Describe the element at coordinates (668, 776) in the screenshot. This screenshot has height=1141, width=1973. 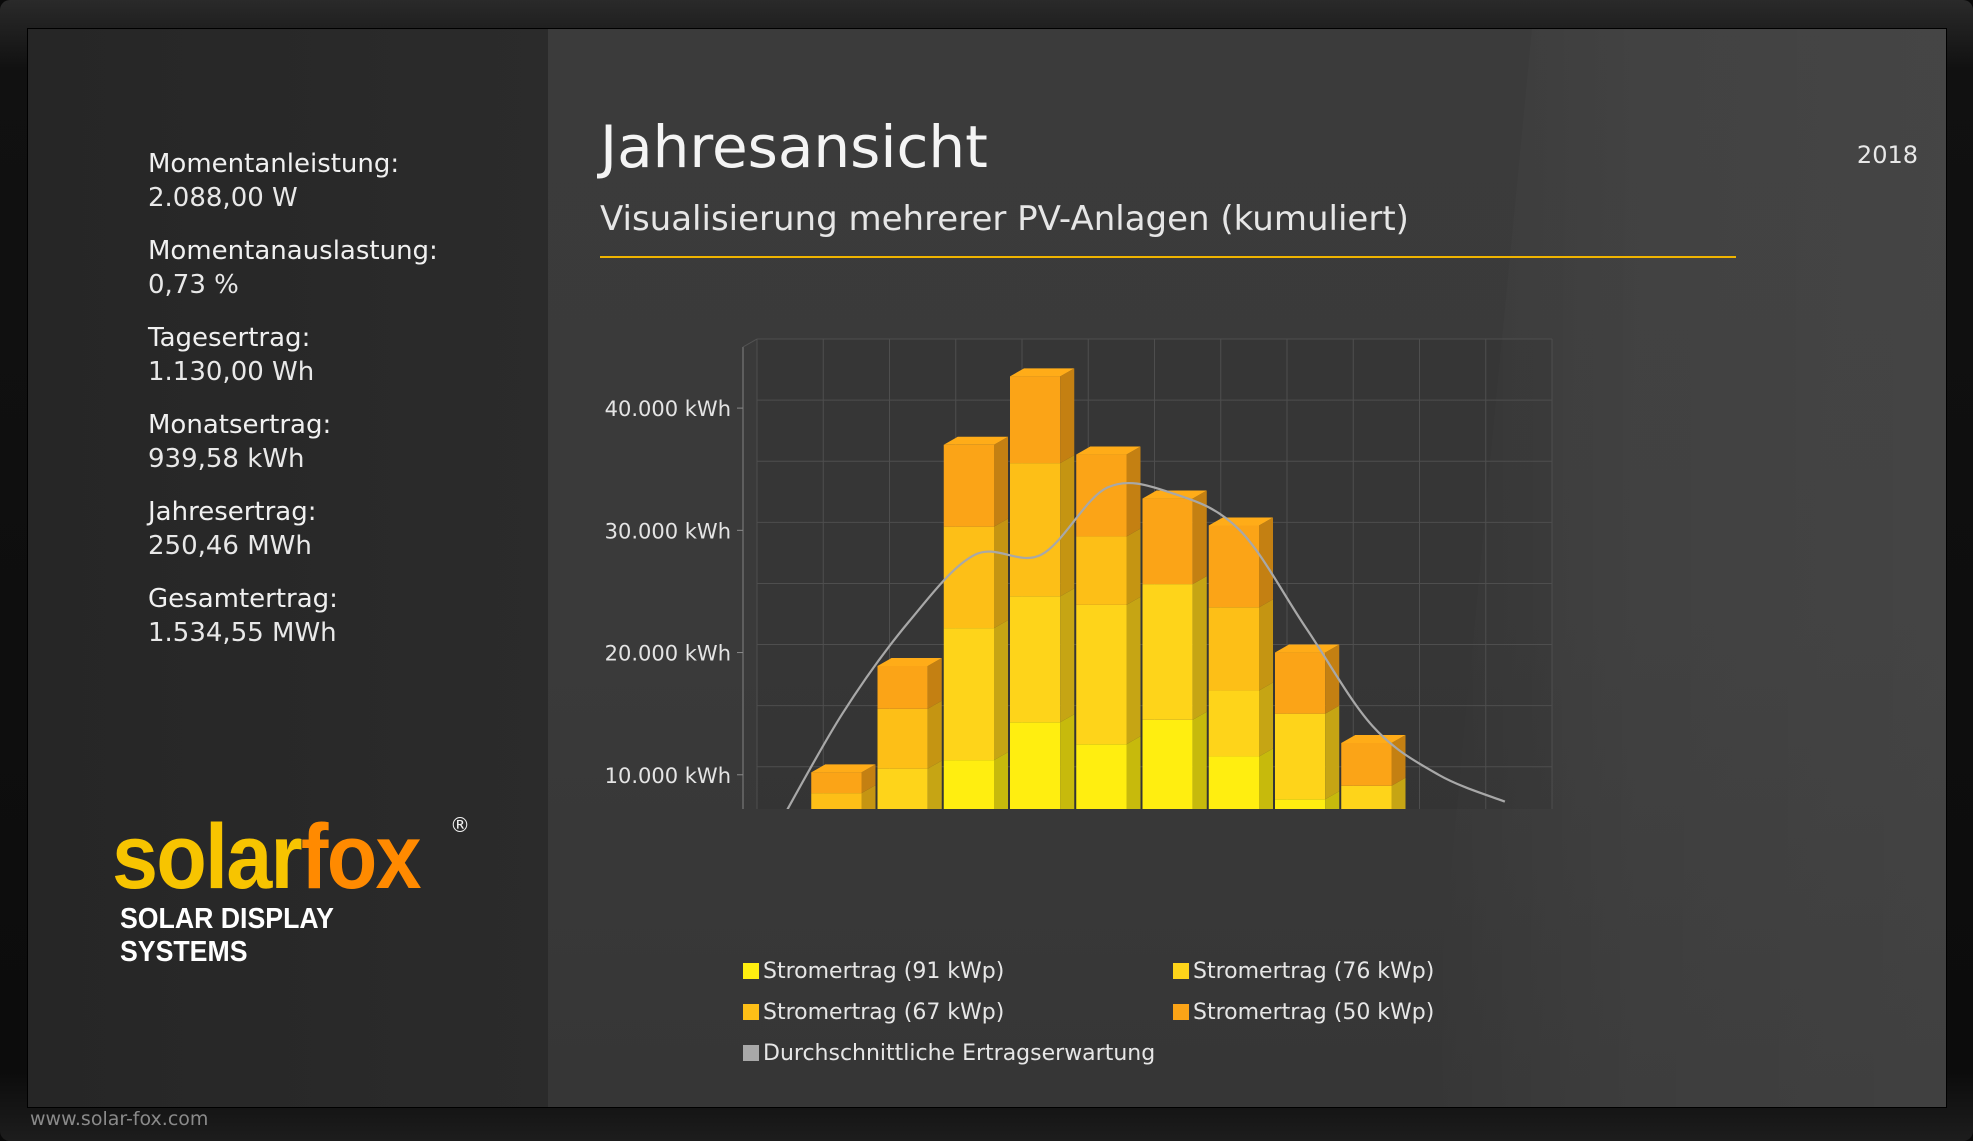
I see `y-tick-label: 10.000 kWh` at that location.